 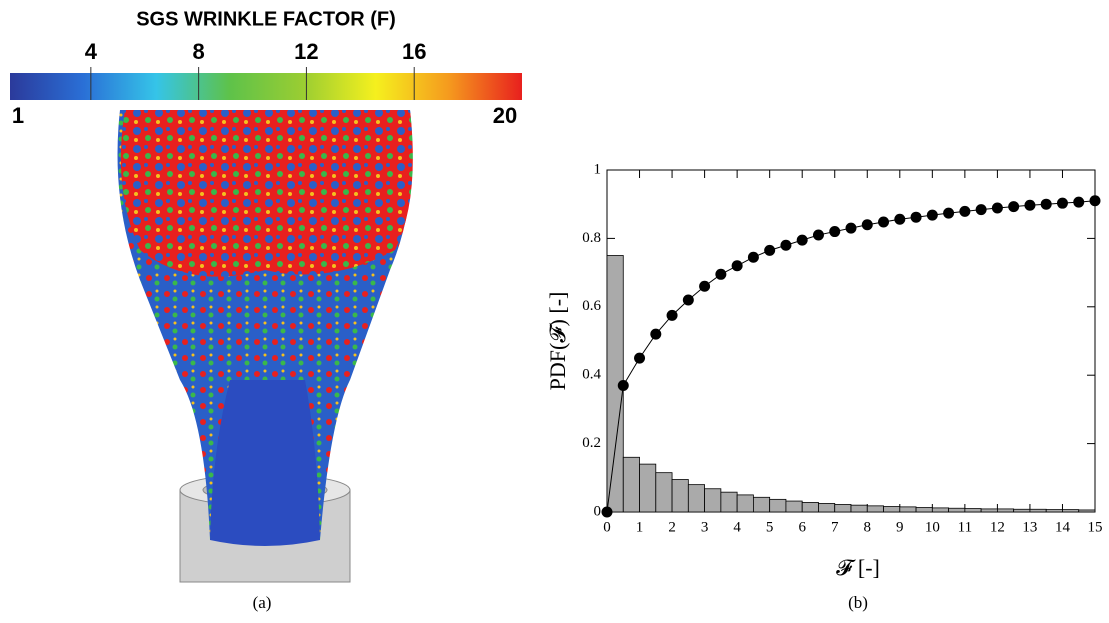 I want to click on y-tick-label: 0, so click(x=598, y=511).